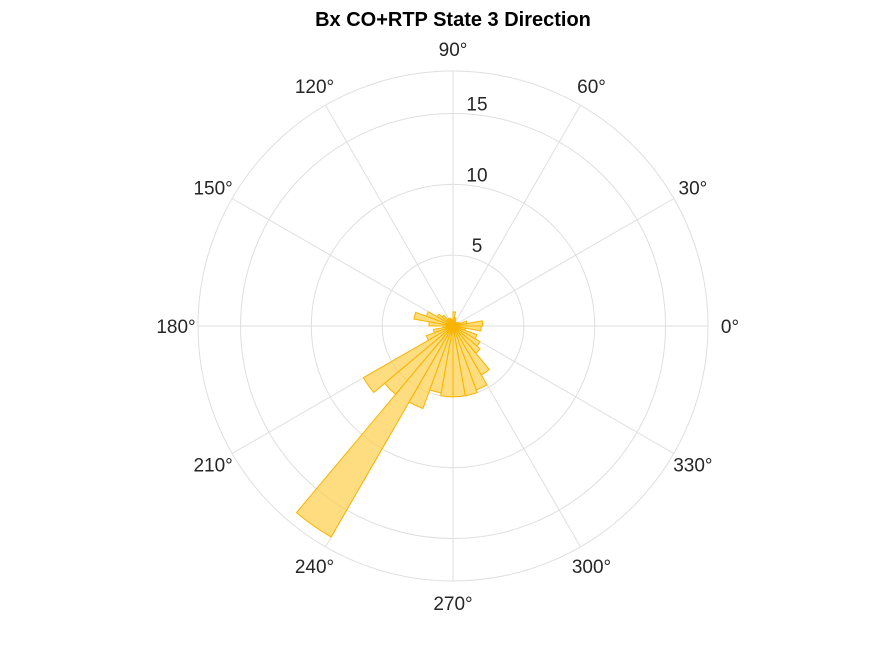 The width and height of the screenshot is (875, 656). Describe the element at coordinates (212, 466) in the screenshot. I see `angle-tick-label: 210°` at that location.